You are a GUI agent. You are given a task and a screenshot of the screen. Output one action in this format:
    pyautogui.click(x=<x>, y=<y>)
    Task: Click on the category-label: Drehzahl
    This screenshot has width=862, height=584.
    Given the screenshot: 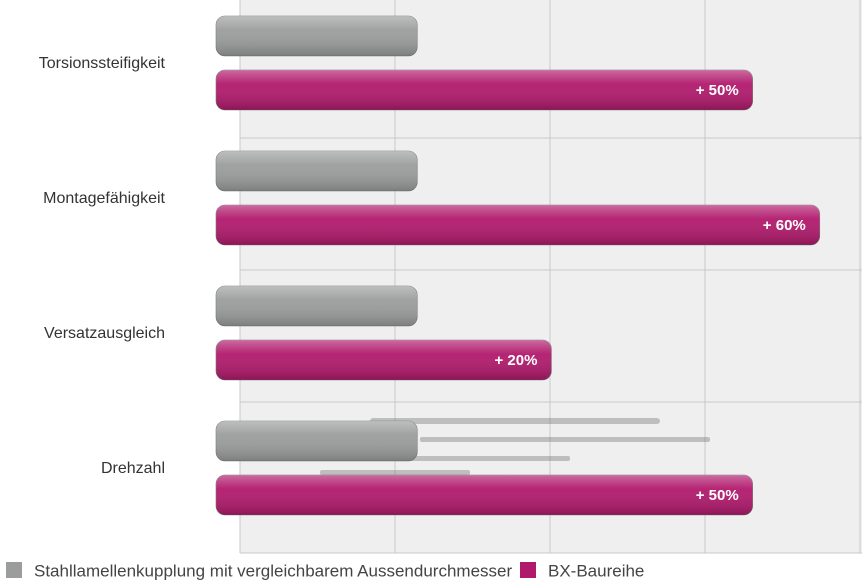 What is the action you would take?
    pyautogui.click(x=133, y=468)
    